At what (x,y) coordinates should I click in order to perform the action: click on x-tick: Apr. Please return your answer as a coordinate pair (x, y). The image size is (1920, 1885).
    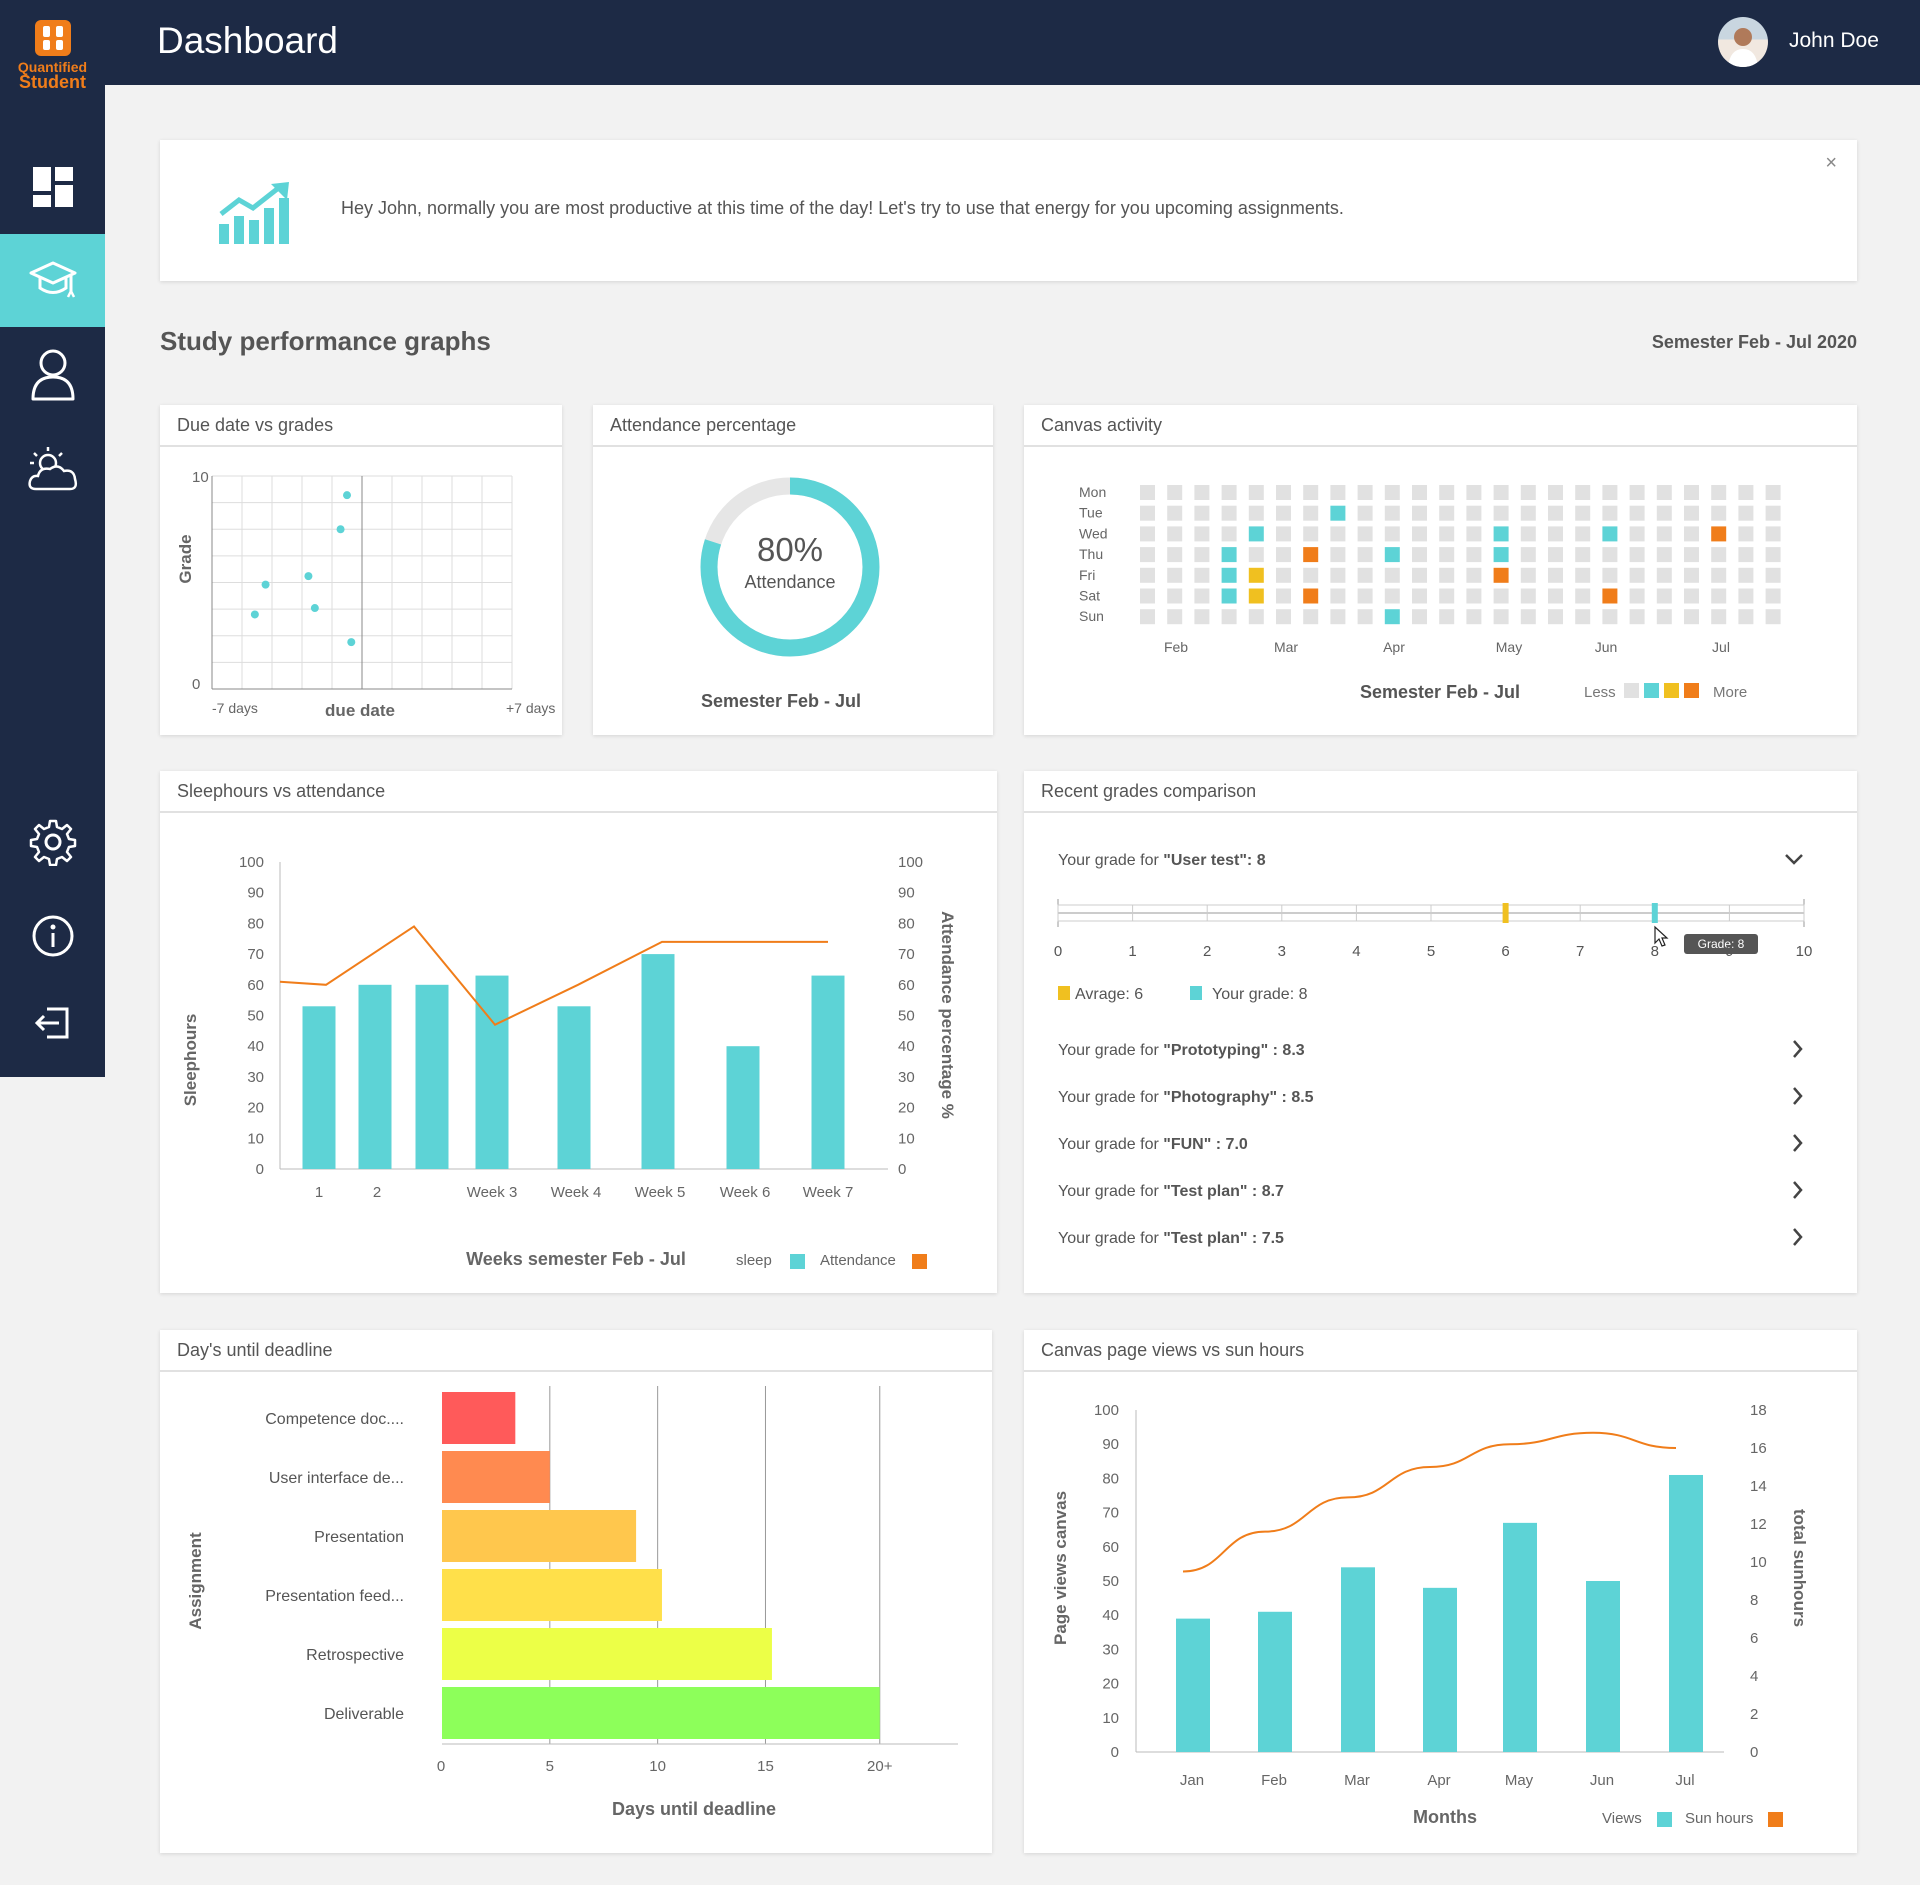
    Looking at the image, I should click on (1438, 1780).